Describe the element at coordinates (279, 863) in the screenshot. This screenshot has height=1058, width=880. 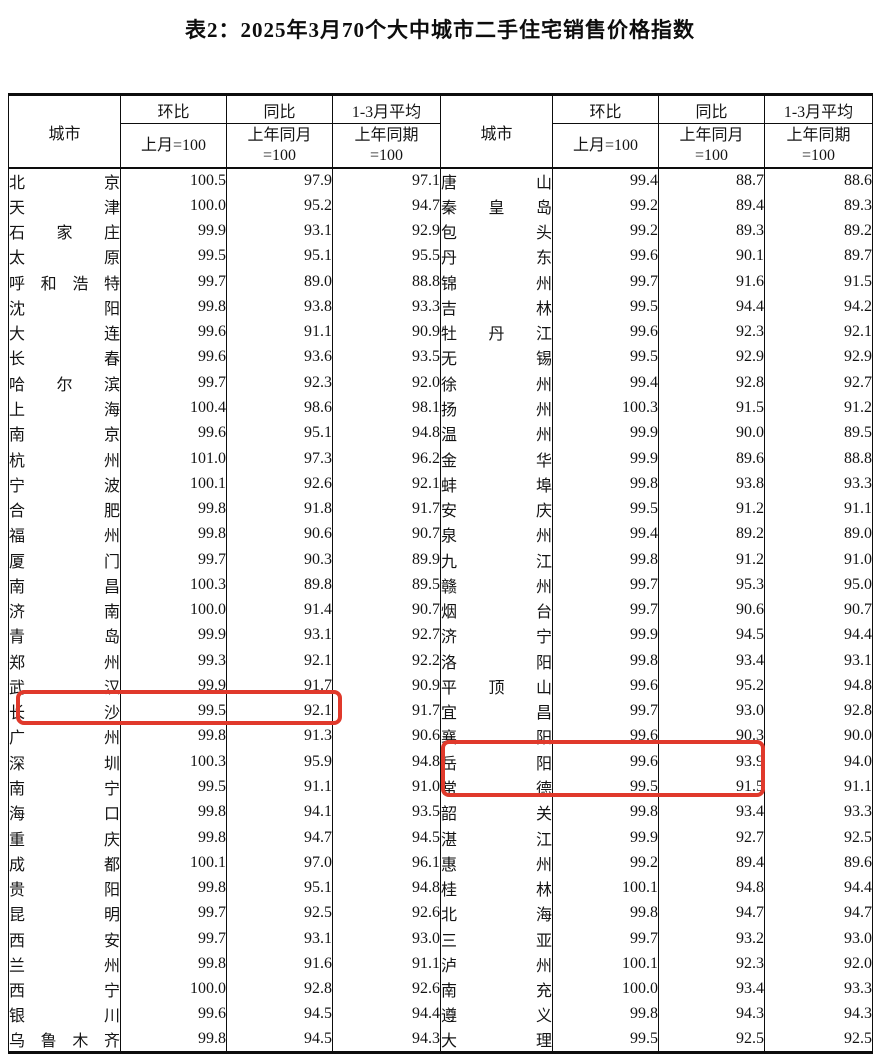
I see `yoy-value-cell: 97.0` at that location.